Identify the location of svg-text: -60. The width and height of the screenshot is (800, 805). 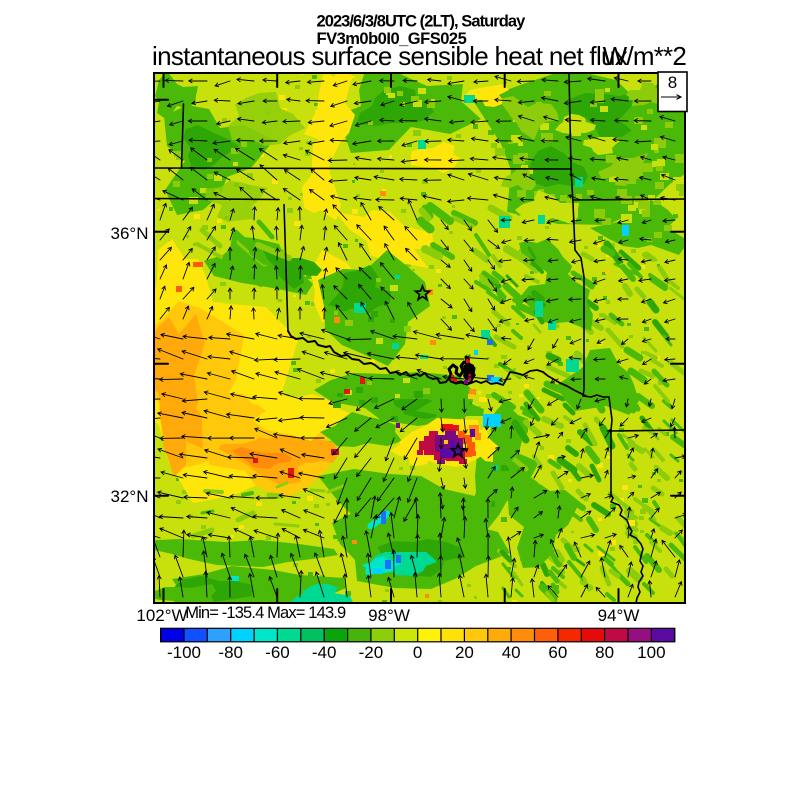
(277, 652).